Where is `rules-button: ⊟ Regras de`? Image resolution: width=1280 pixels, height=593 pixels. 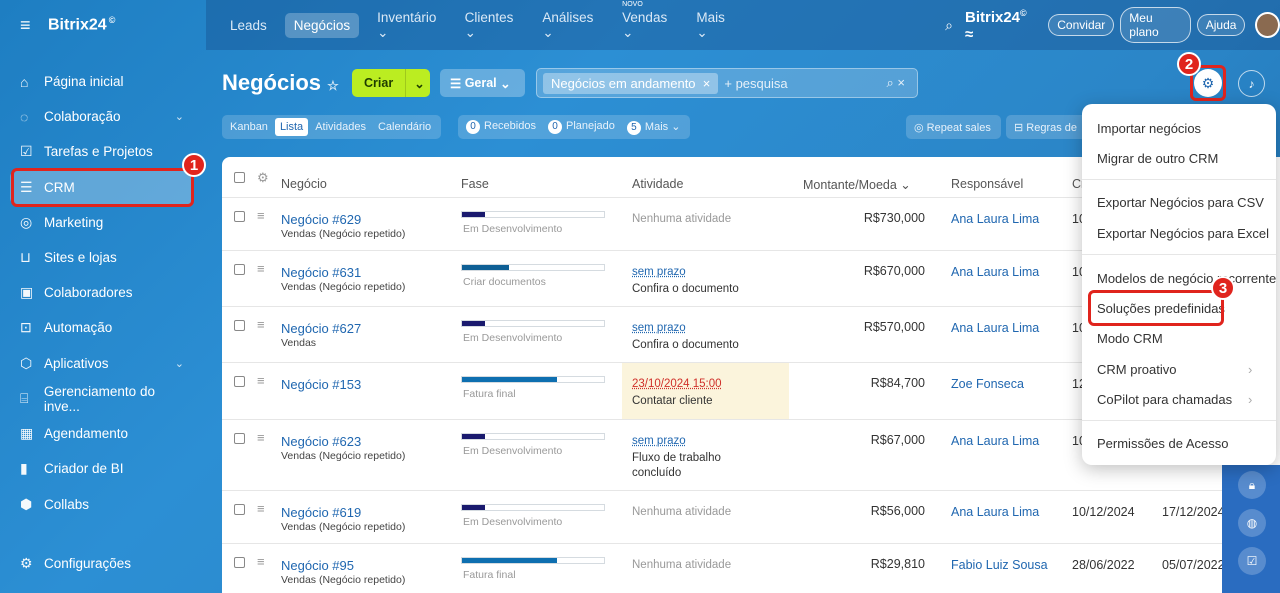 rules-button: ⊟ Regras de is located at coordinates (1047, 127).